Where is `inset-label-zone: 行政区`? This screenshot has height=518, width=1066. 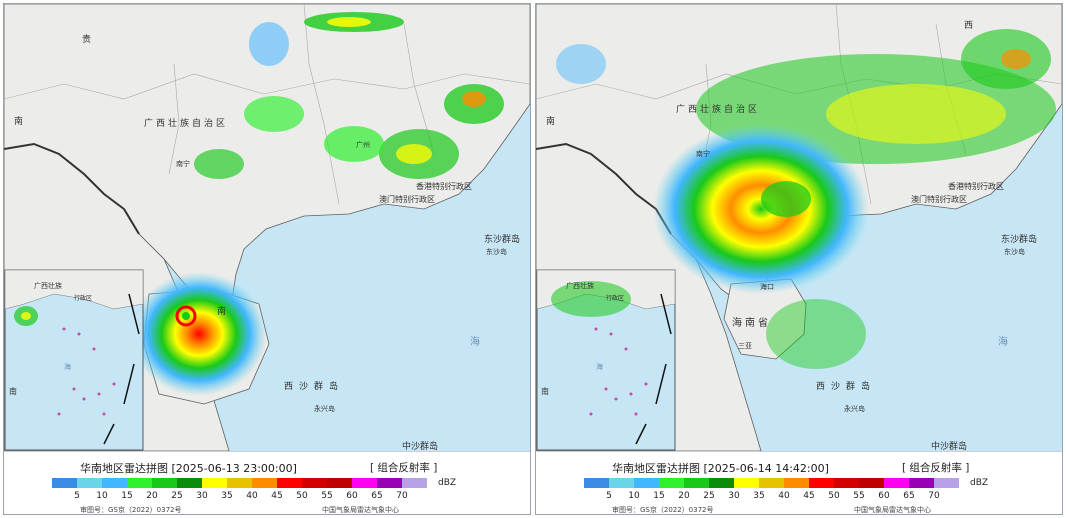
inset-label-zone: 行政区 is located at coordinates (83, 298).